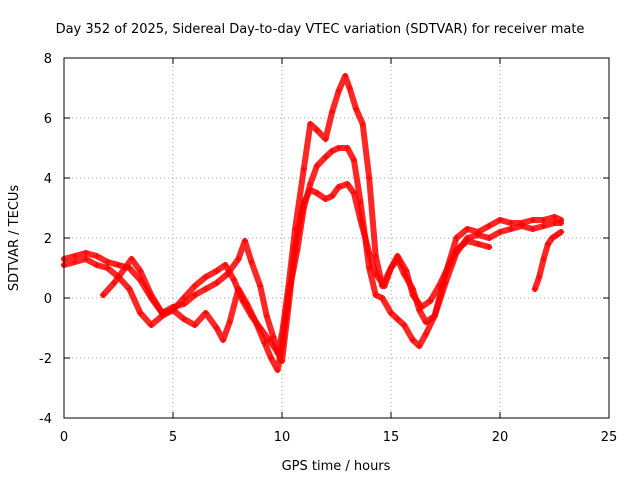 The image size is (640, 480). I want to click on y-axis-label: SDTVAR / TECUs, so click(14, 238).